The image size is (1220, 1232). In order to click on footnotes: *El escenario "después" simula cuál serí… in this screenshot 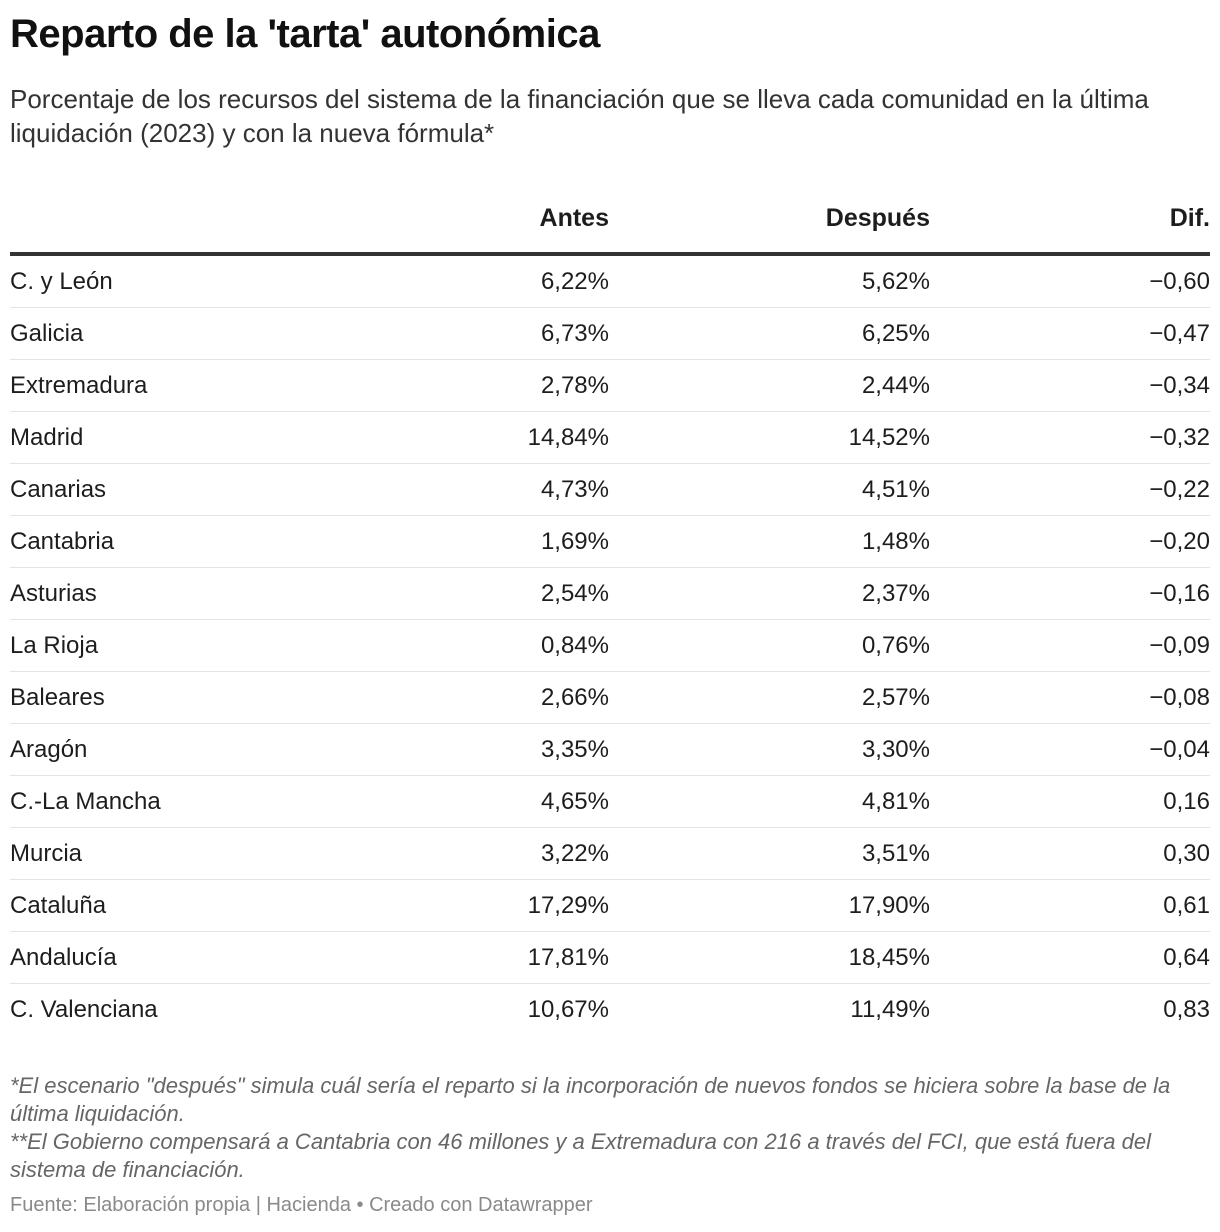, I will do `click(610, 1128)`.